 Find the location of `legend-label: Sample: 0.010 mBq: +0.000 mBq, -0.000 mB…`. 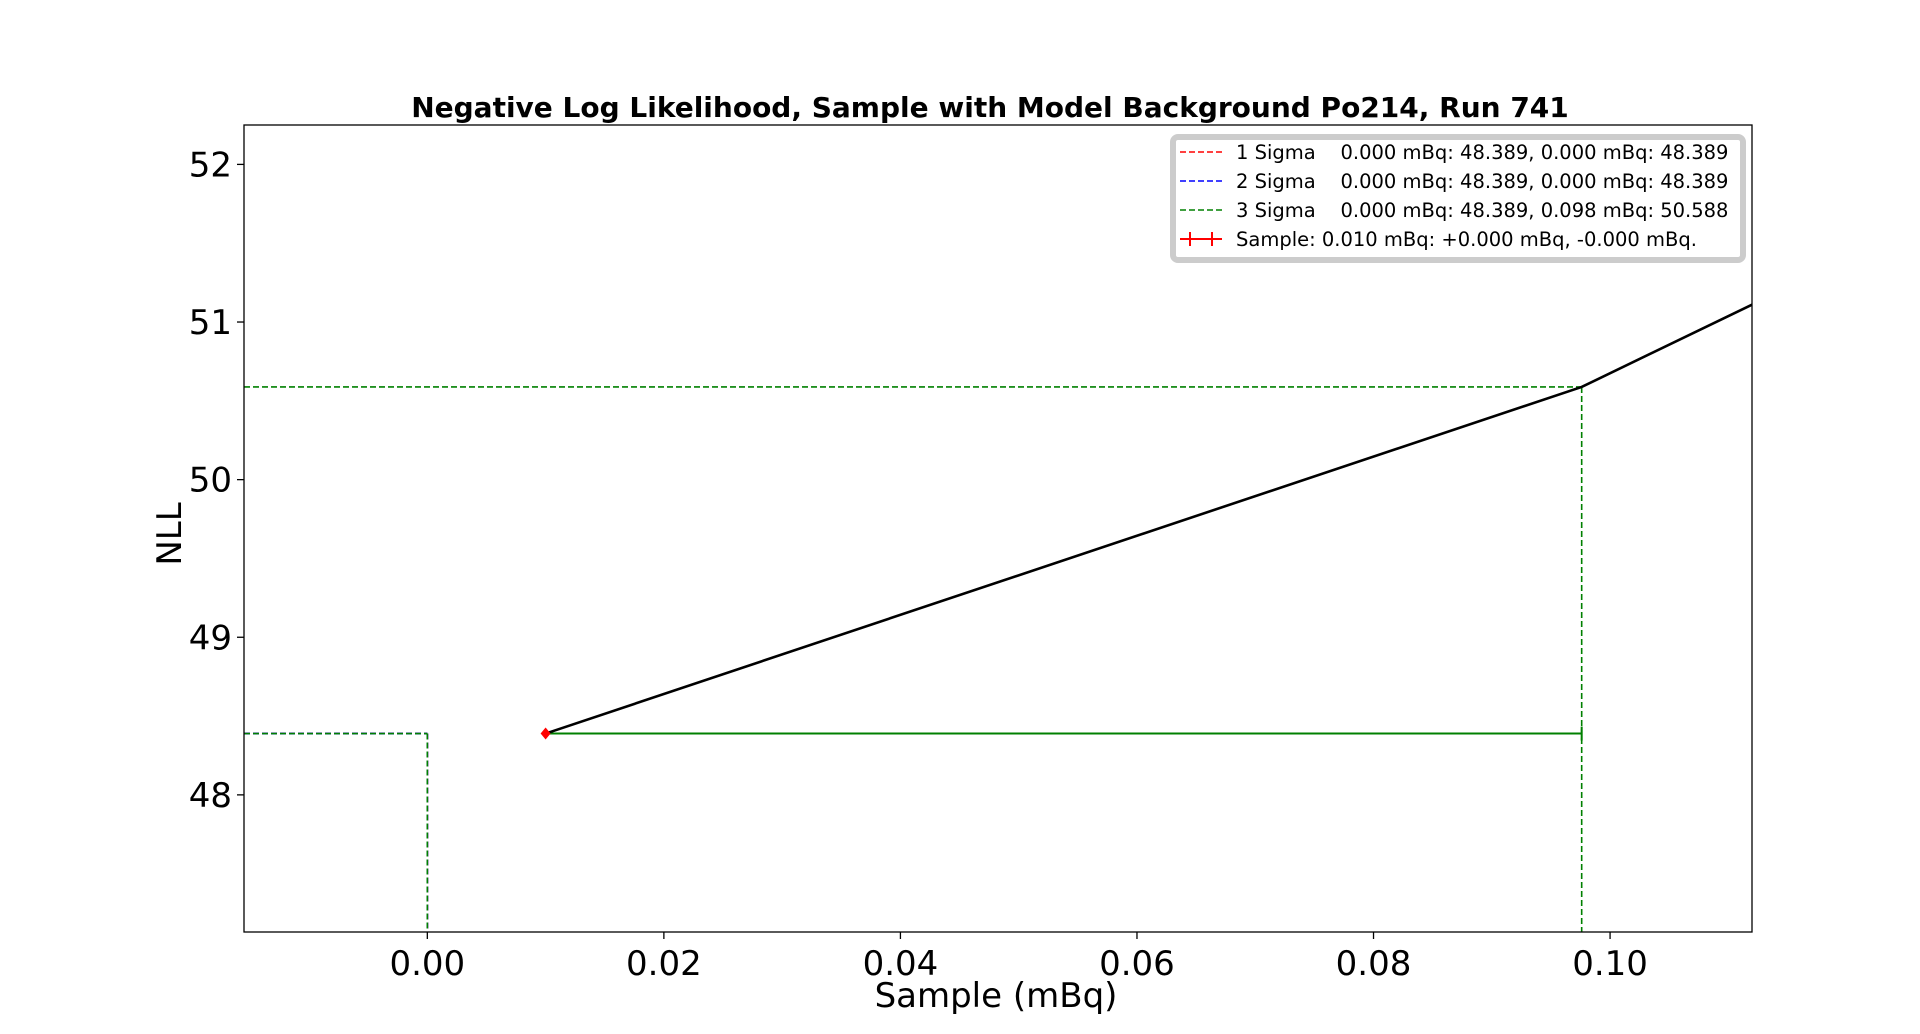

legend-label: Sample: 0.010 mBq: +0.000 mBq, -0.000 mB… is located at coordinates (1466, 239).